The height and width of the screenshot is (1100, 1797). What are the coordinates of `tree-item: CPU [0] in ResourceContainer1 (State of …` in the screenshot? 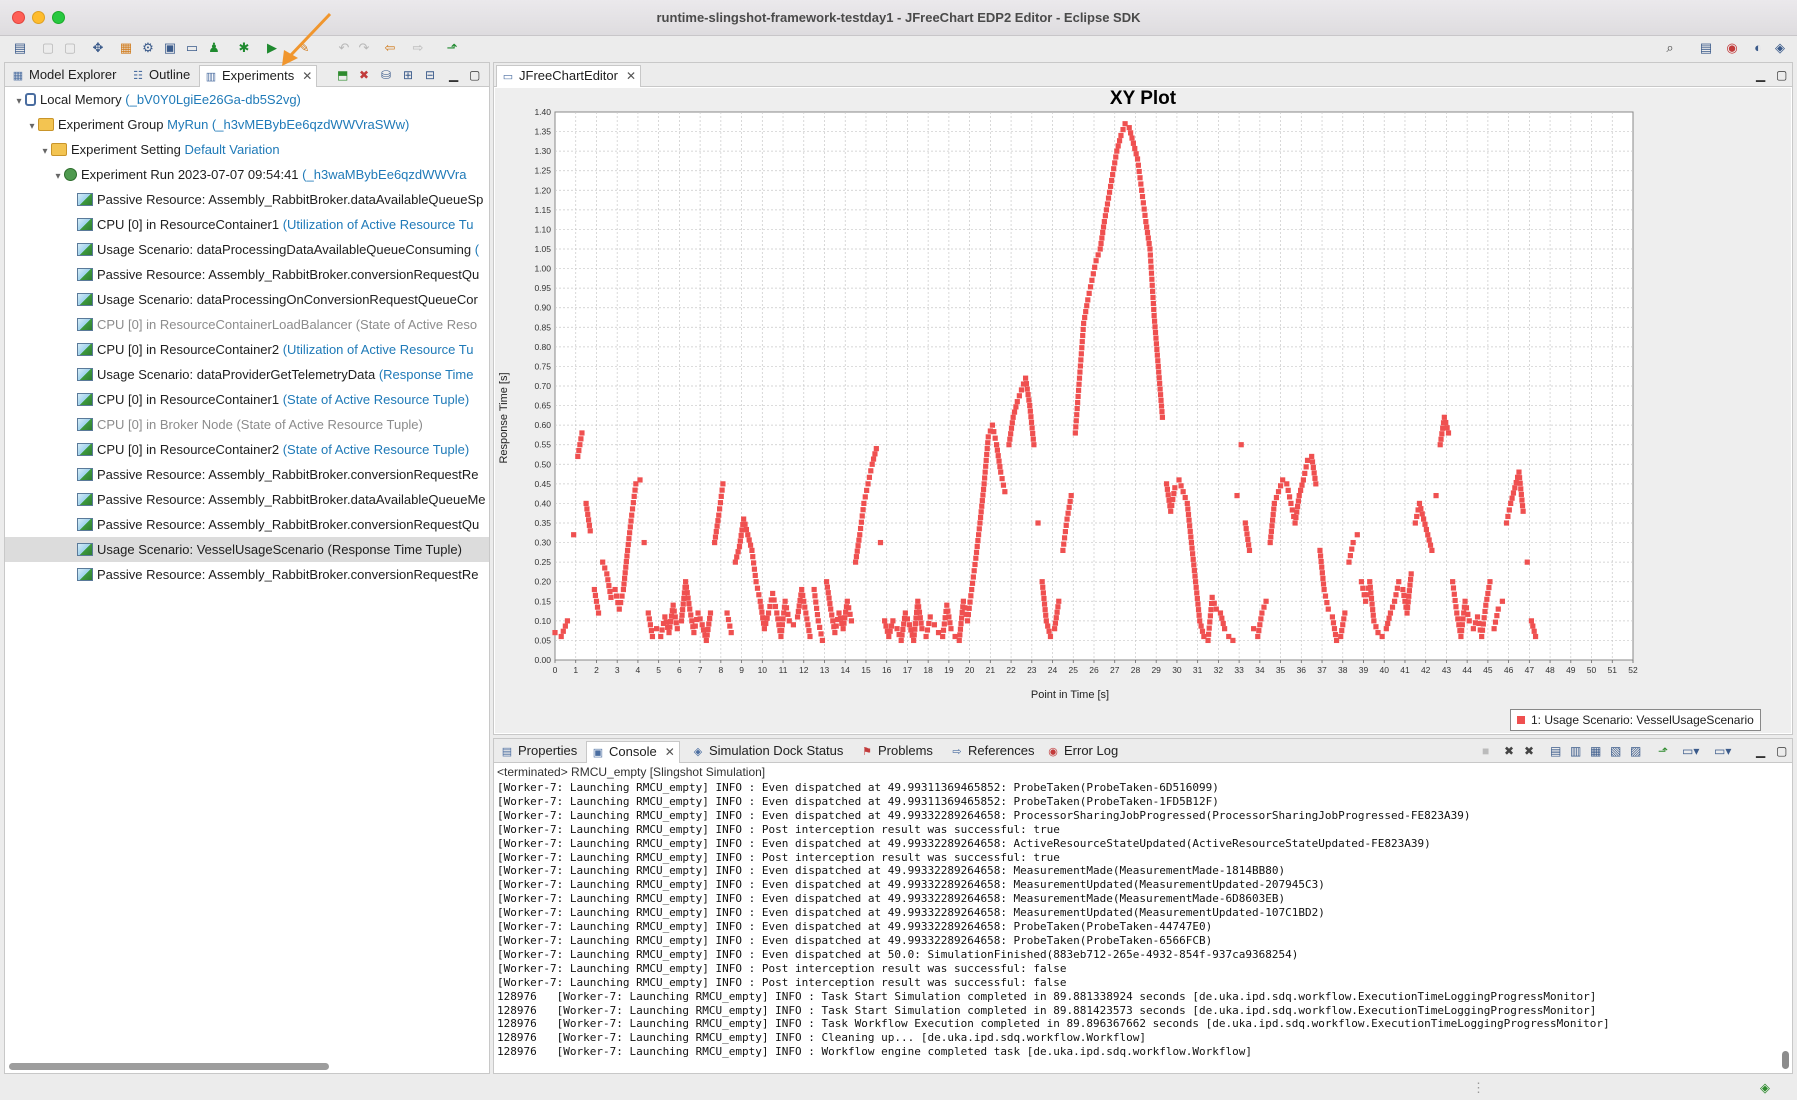 It's located at (247, 399).